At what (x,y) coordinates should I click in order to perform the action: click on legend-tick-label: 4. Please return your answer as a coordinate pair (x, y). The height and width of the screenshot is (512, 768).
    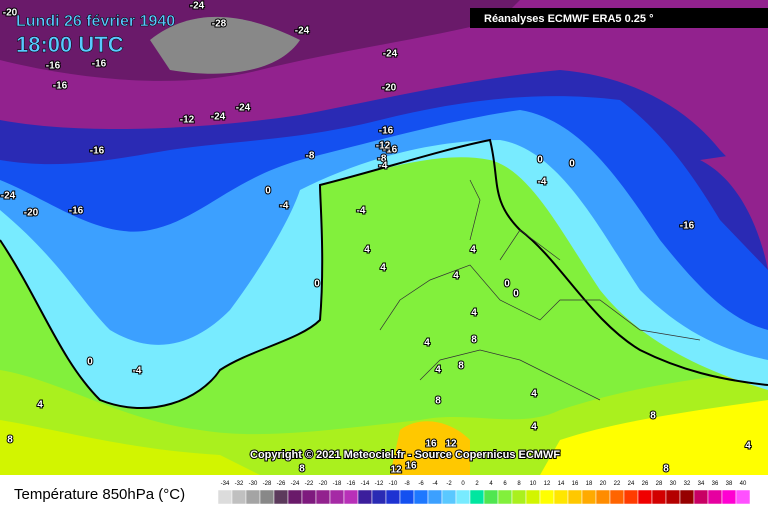
    Looking at the image, I should click on (491, 484).